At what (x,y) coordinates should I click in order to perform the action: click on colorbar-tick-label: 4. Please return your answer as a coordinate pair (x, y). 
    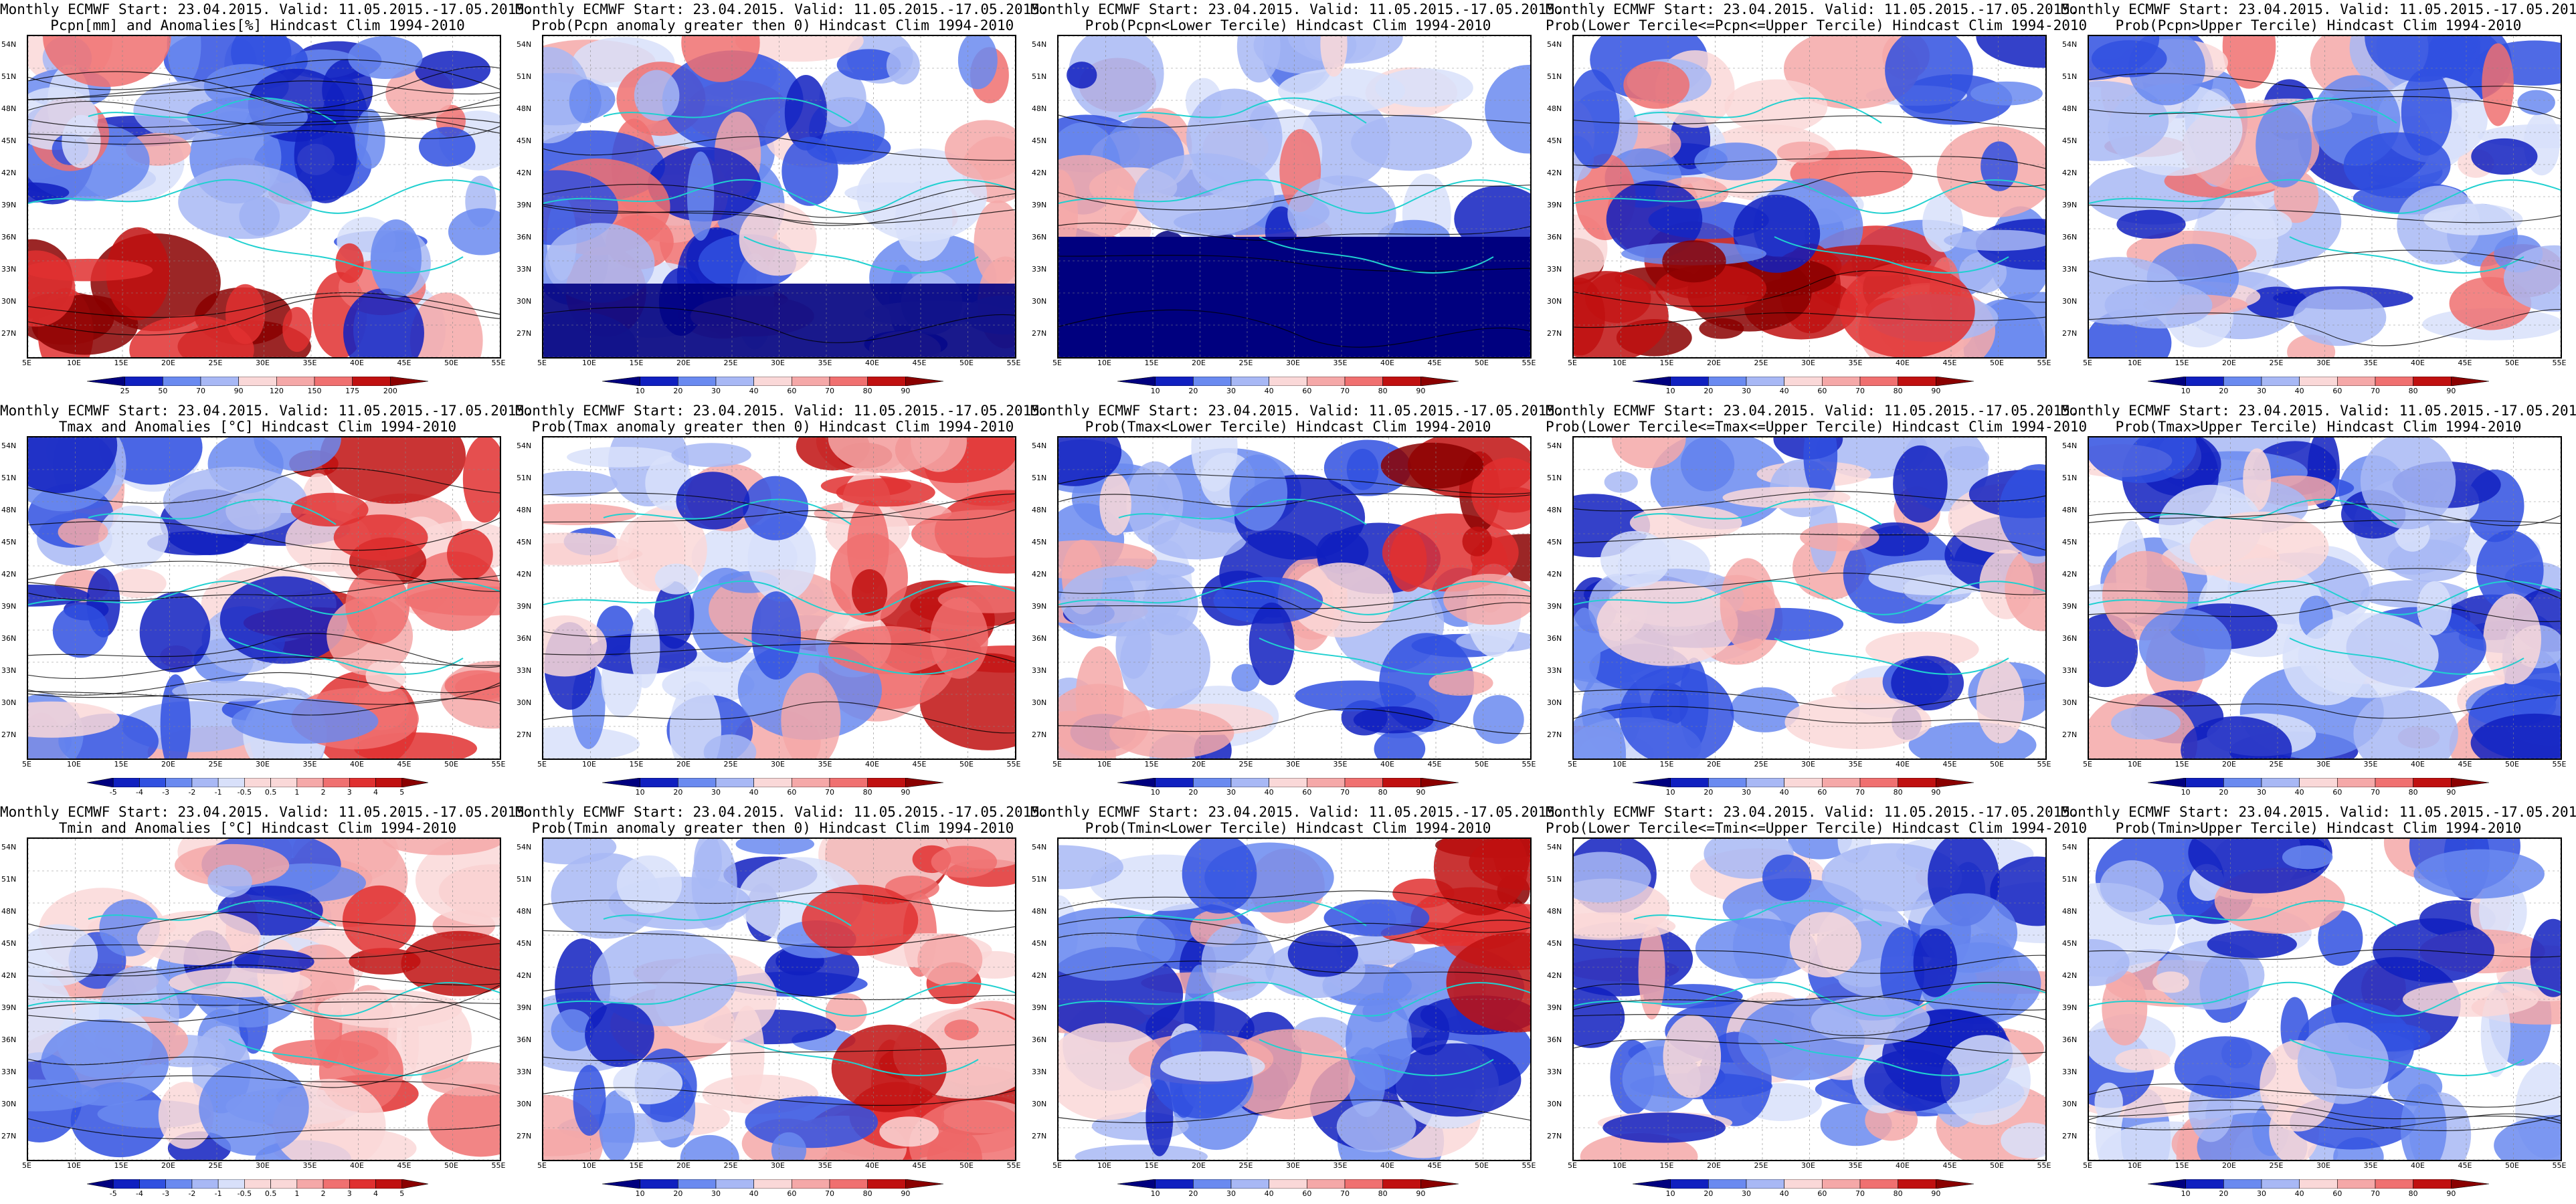
    Looking at the image, I should click on (376, 792).